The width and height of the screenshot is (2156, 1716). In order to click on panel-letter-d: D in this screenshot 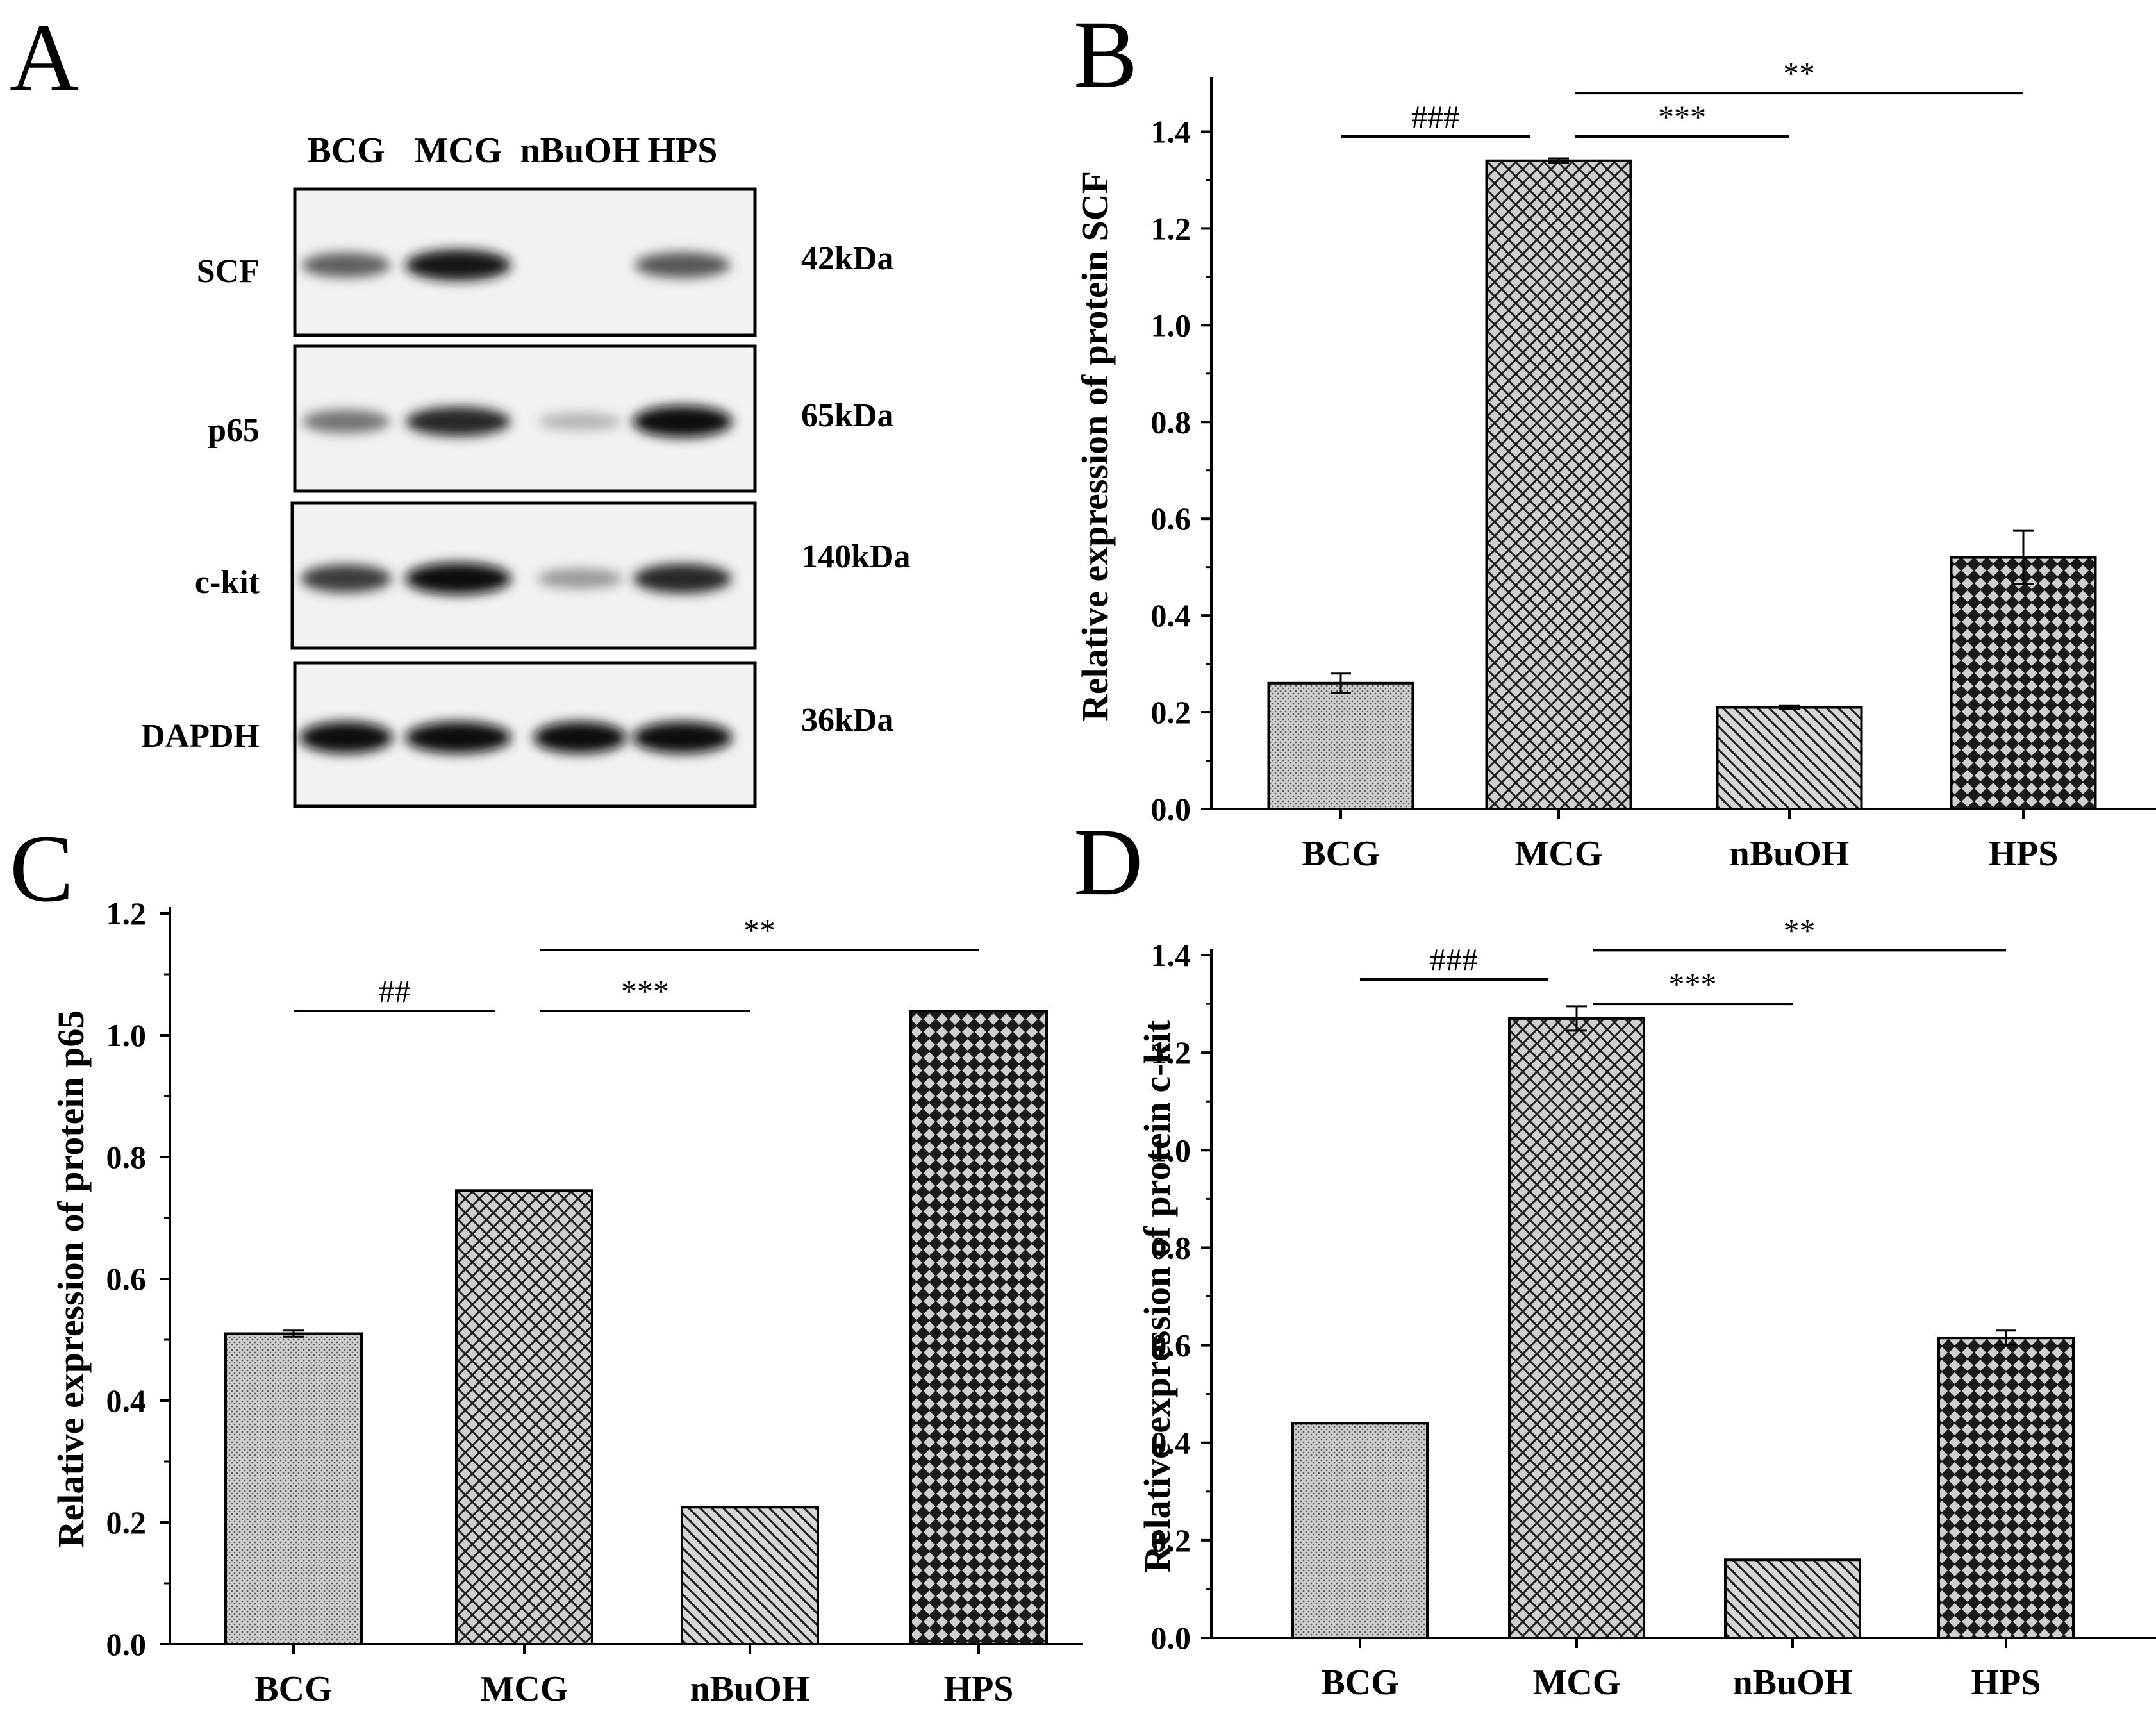, I will do `click(1108, 862)`.